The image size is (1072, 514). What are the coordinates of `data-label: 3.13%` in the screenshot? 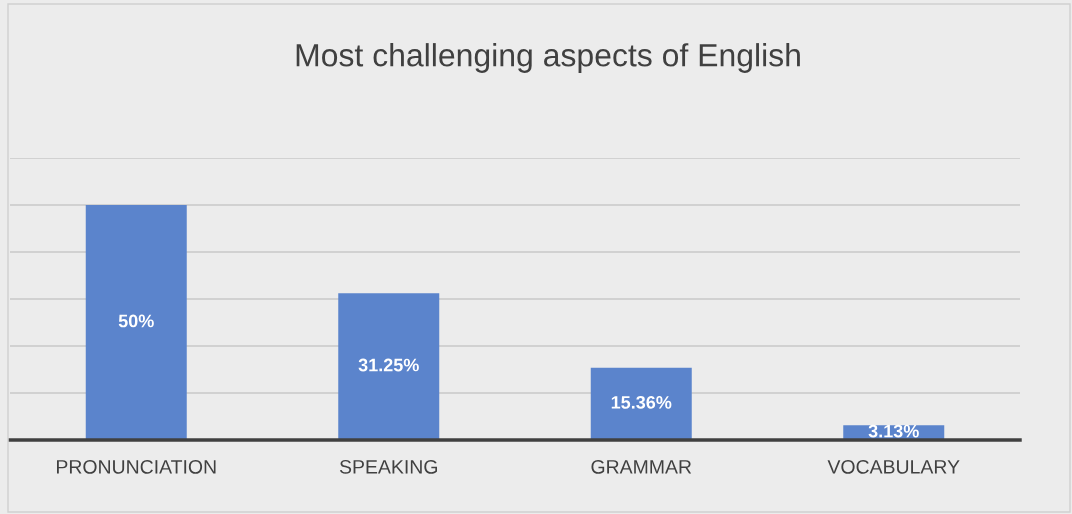 It's located at (893, 431).